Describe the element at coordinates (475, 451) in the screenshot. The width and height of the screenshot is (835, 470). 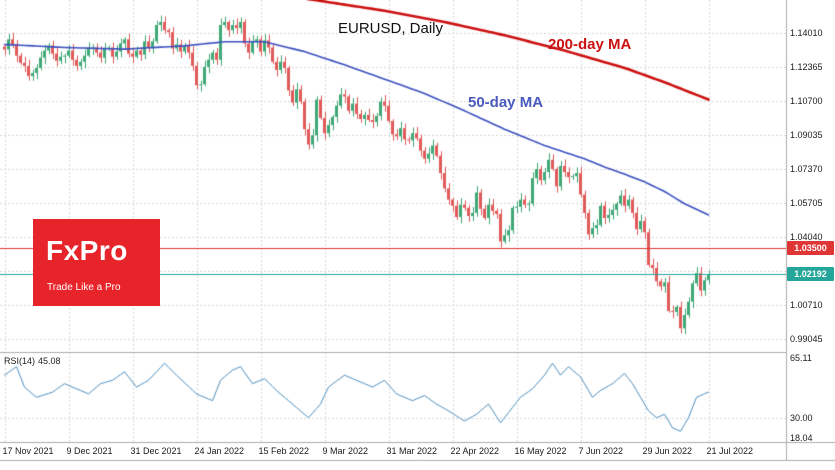
I see `date-axis-label: 22 Apr 2022` at that location.